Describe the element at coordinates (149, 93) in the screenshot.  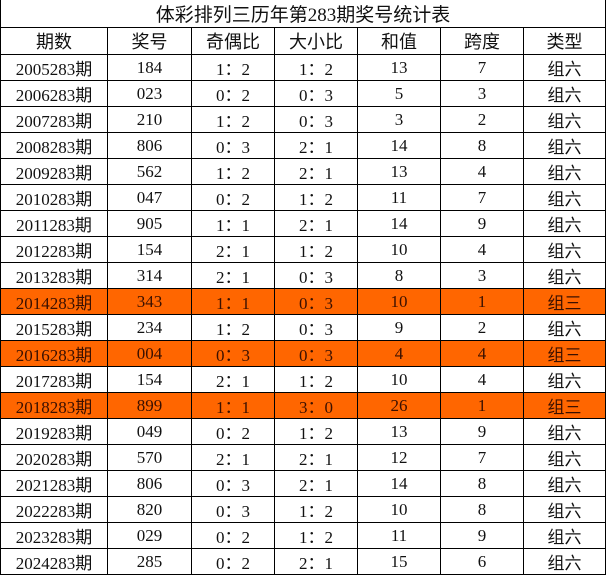
I see `number-cell: 023` at that location.